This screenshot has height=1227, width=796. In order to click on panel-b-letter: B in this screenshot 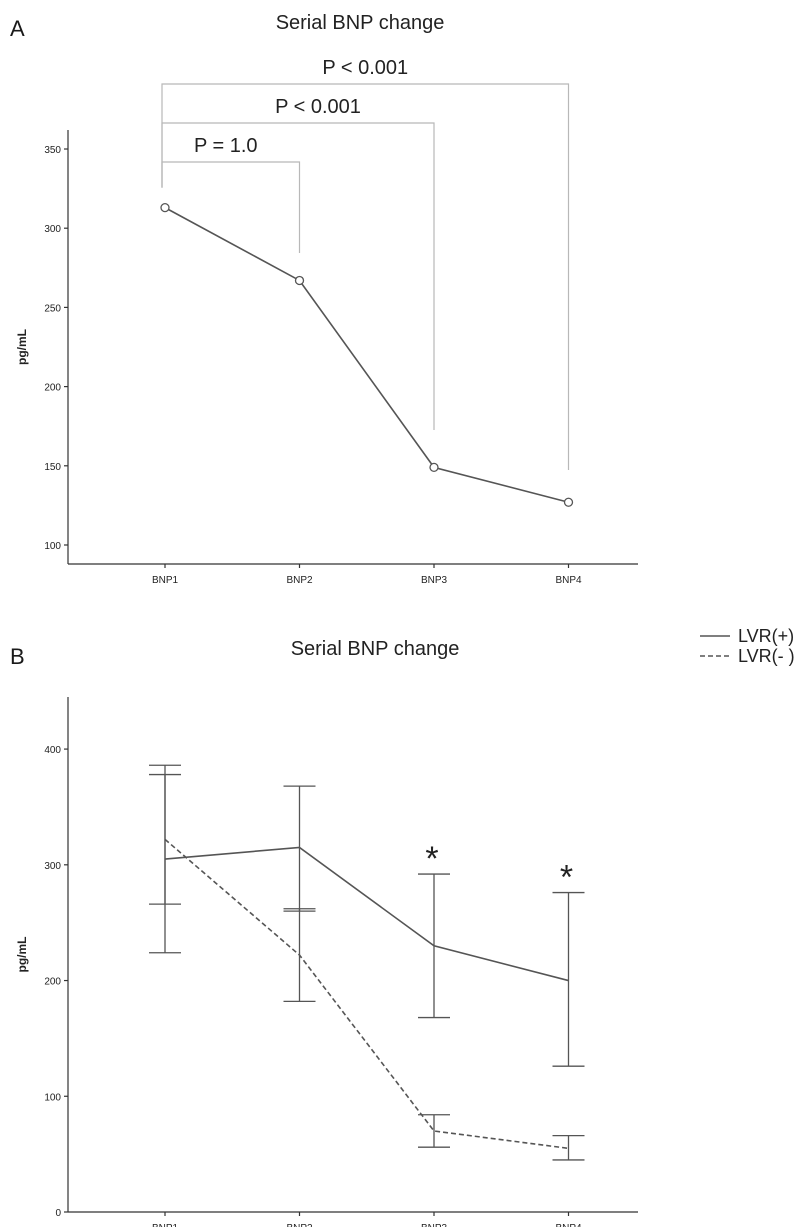, I will do `click(17, 656)`.